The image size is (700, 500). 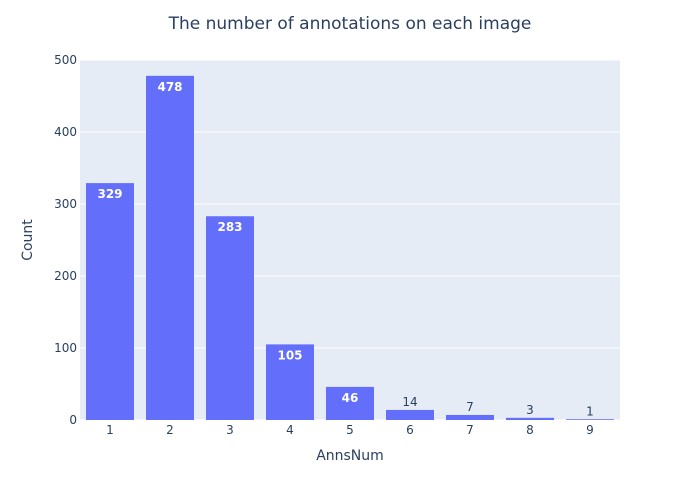 I want to click on bar-value-label: 3, so click(x=530, y=410).